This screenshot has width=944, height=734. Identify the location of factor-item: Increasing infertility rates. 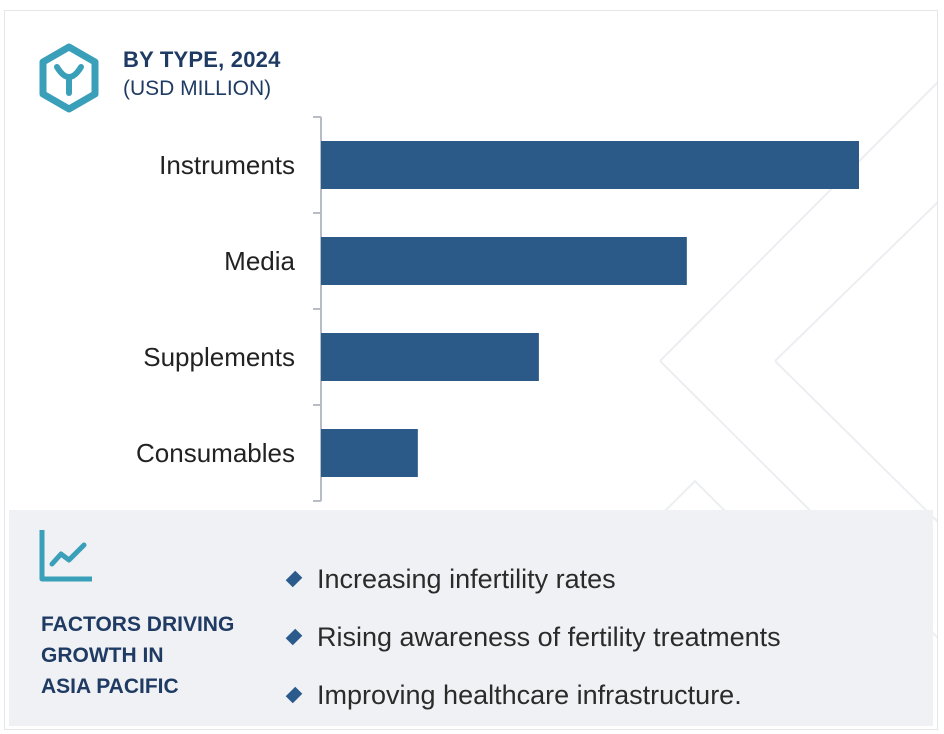
(533, 579).